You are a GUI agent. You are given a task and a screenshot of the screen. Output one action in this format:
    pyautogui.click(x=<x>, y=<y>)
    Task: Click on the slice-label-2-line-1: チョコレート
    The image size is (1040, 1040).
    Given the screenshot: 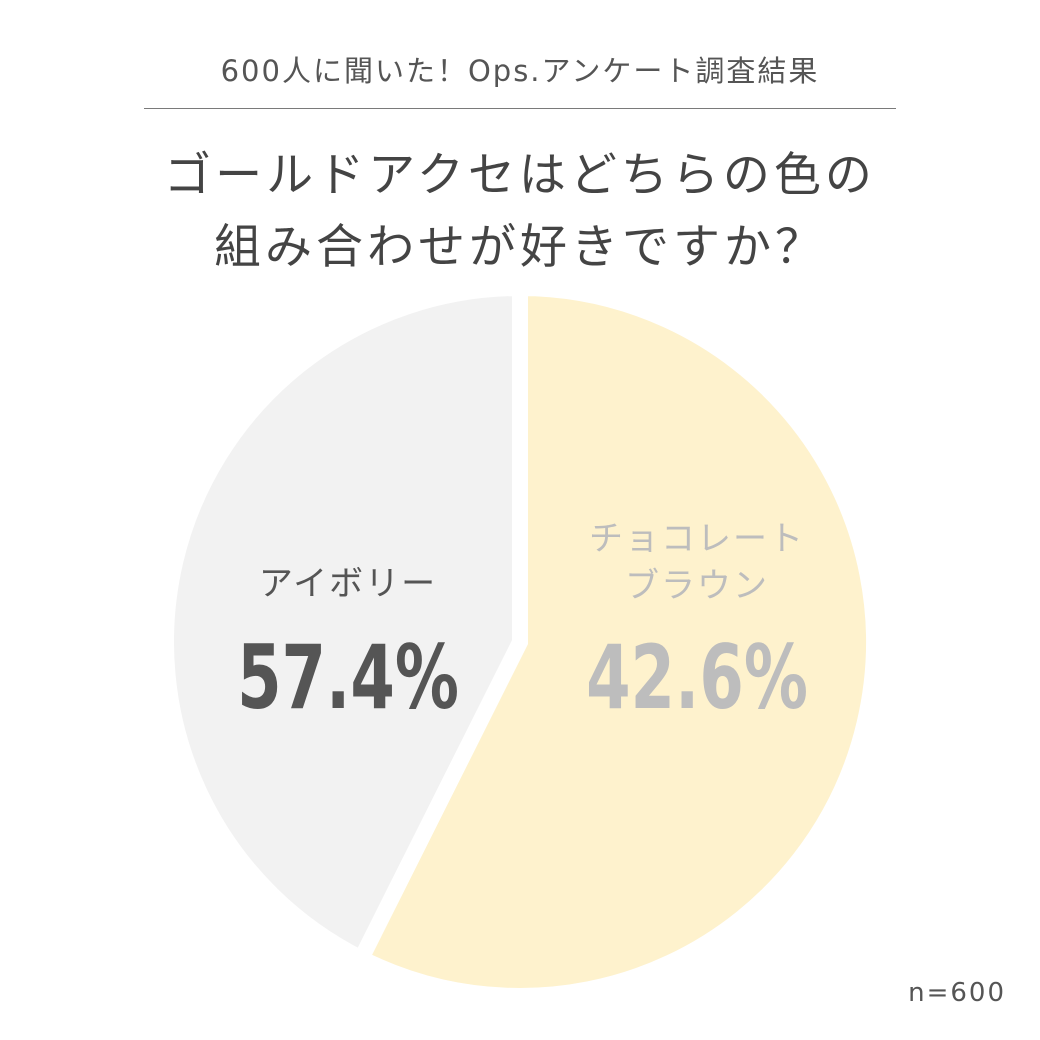 What is the action you would take?
    pyautogui.click(x=697, y=539)
    